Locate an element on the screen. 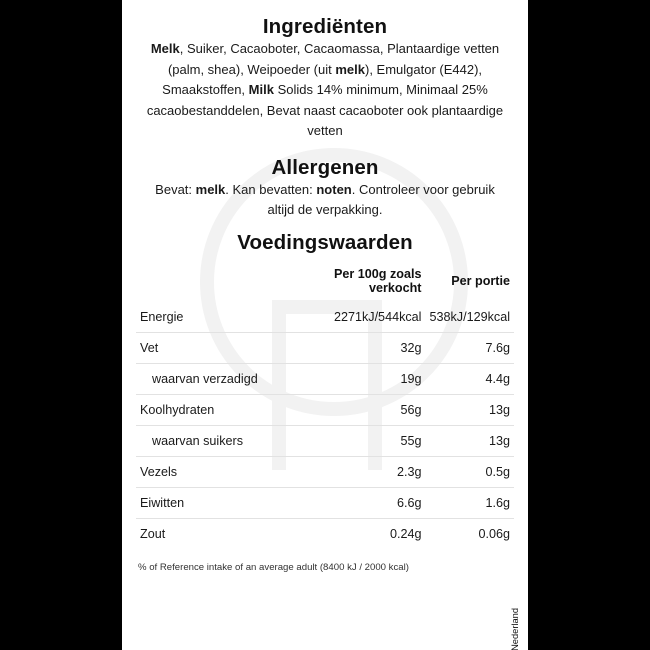  nutrition-row-per-100g: 56g is located at coordinates (356, 409).